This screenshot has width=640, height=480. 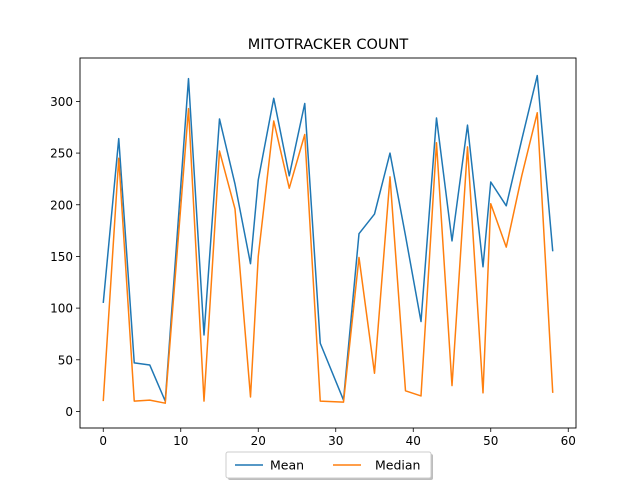 I want to click on y-tick-label: 0, so click(x=69, y=412).